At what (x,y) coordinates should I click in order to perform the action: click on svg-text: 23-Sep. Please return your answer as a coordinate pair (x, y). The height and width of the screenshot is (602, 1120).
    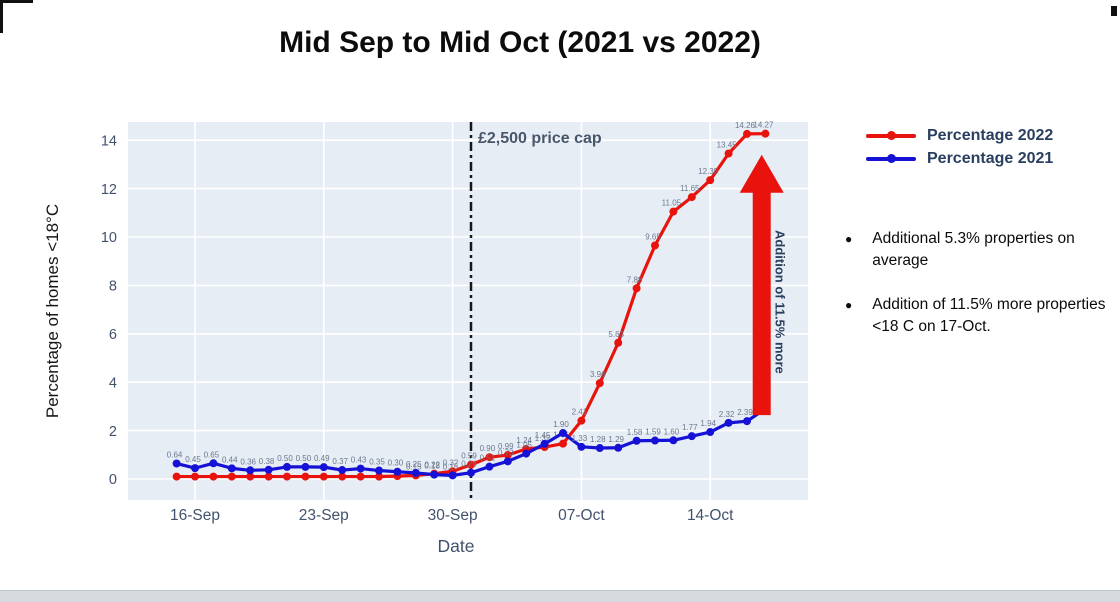
    Looking at the image, I should click on (324, 515).